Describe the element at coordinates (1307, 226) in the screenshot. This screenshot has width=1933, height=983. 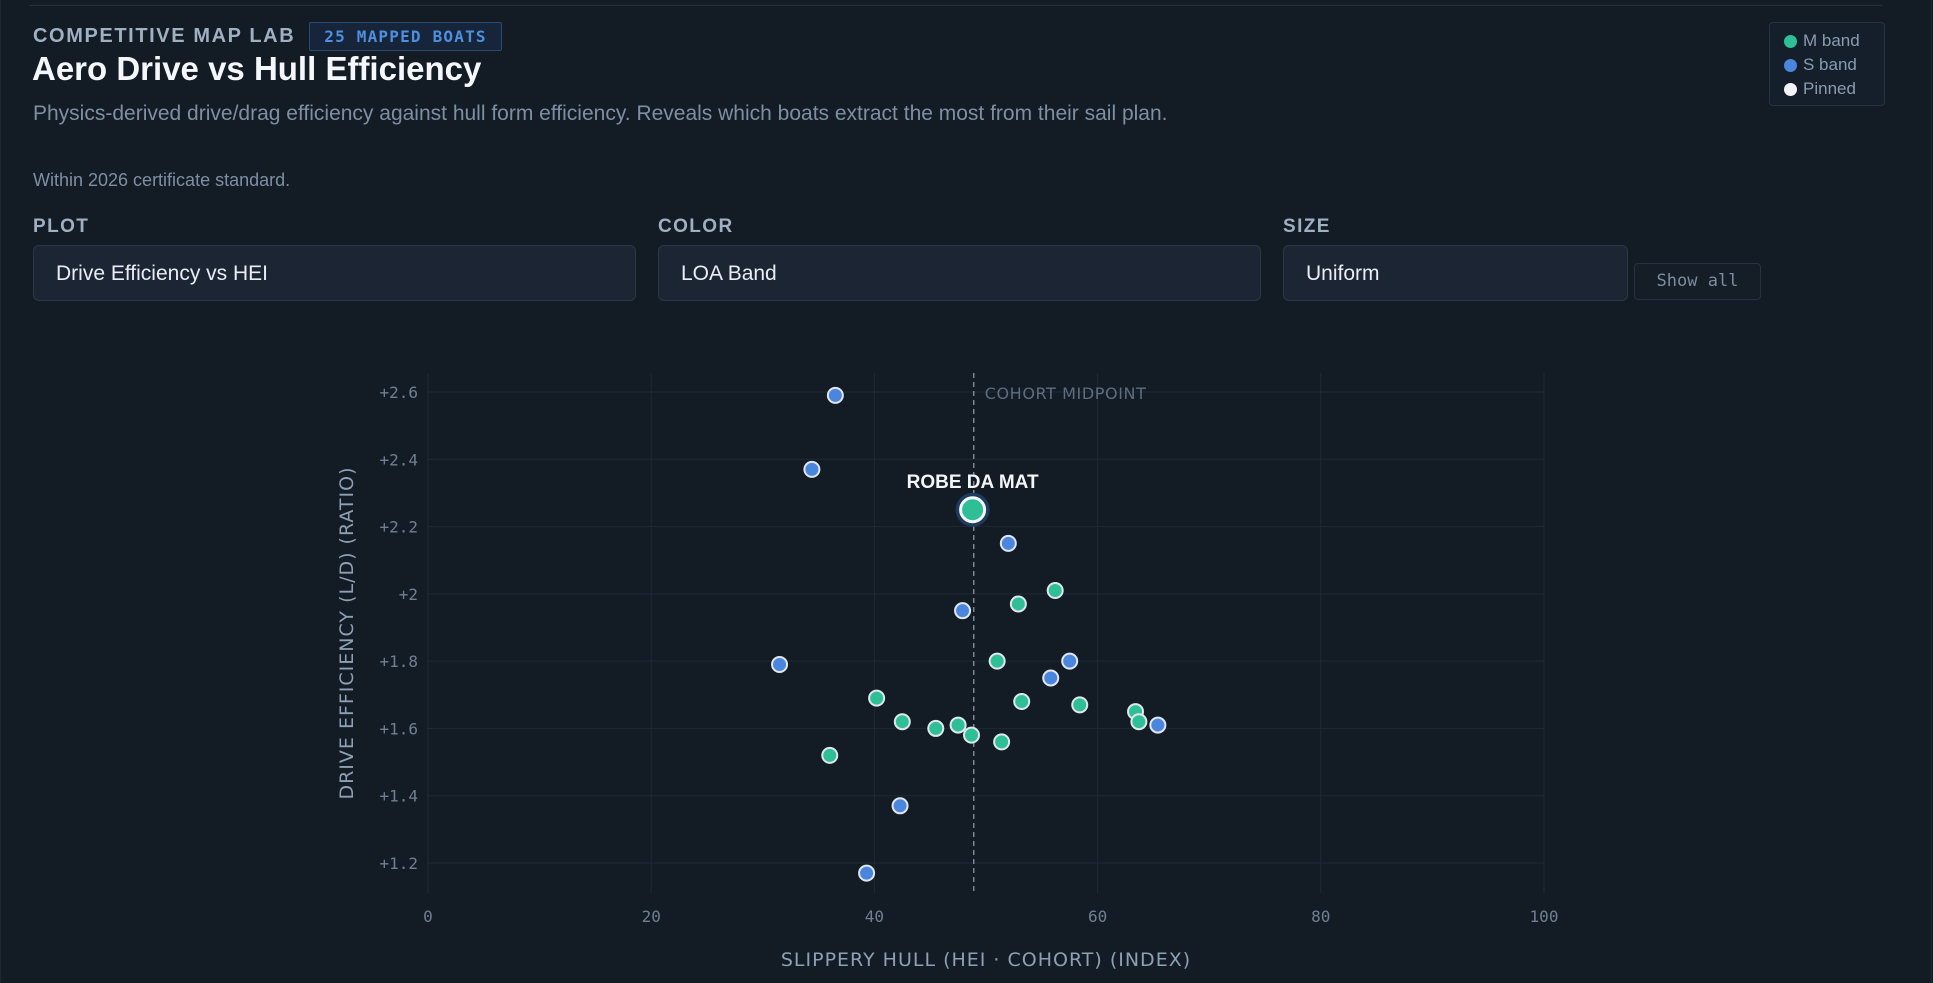
I see `size-label: SIZE` at that location.